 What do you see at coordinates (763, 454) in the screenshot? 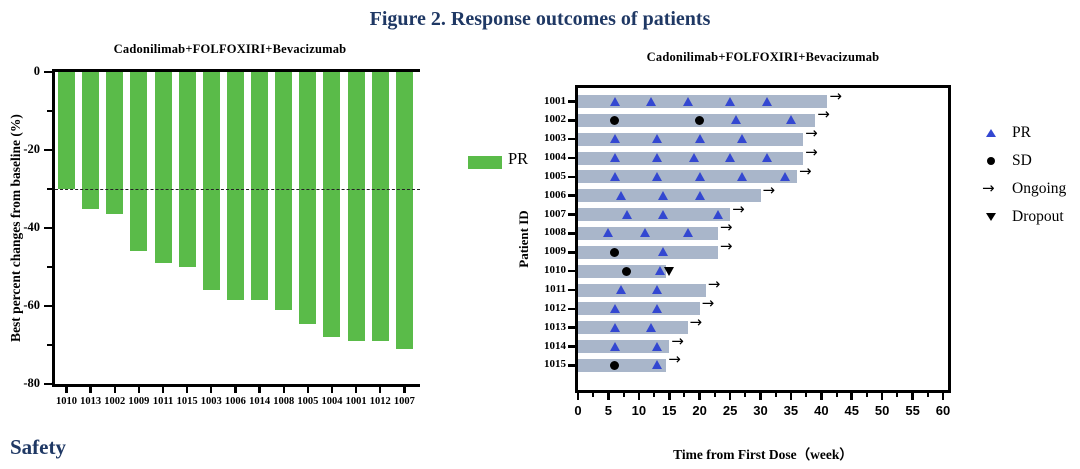
I see `swimmer-x-axis-label: Time from First Dose（week）` at bounding box center [763, 454].